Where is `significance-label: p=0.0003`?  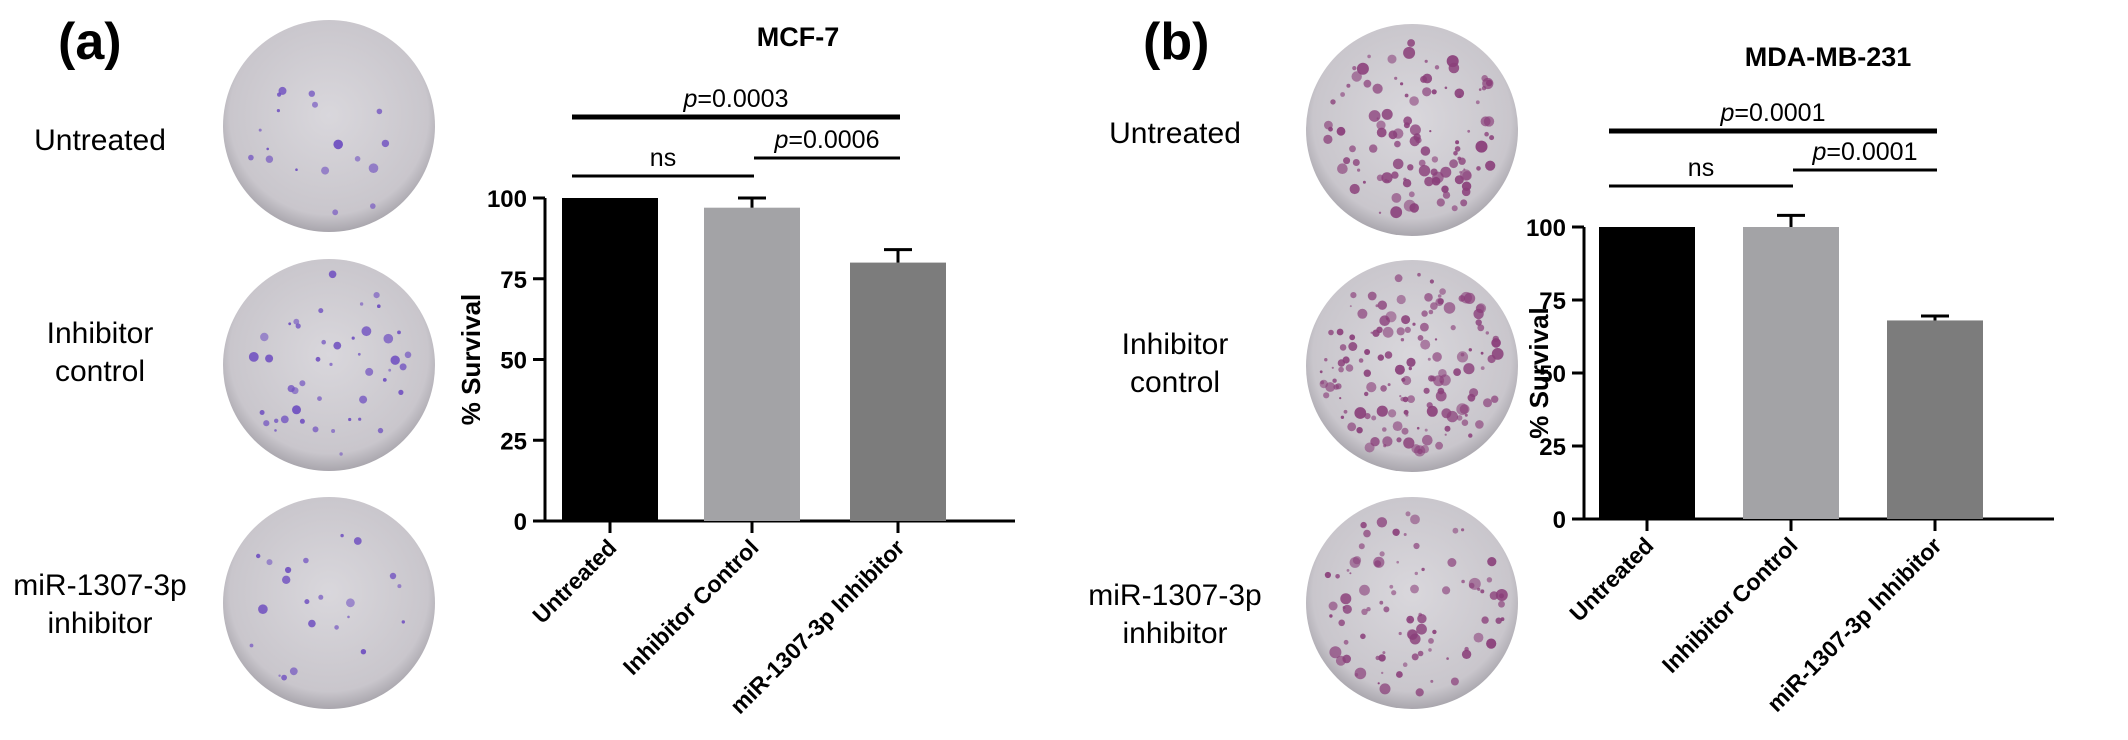
significance-label: p=0.0003 is located at coordinates (736, 99).